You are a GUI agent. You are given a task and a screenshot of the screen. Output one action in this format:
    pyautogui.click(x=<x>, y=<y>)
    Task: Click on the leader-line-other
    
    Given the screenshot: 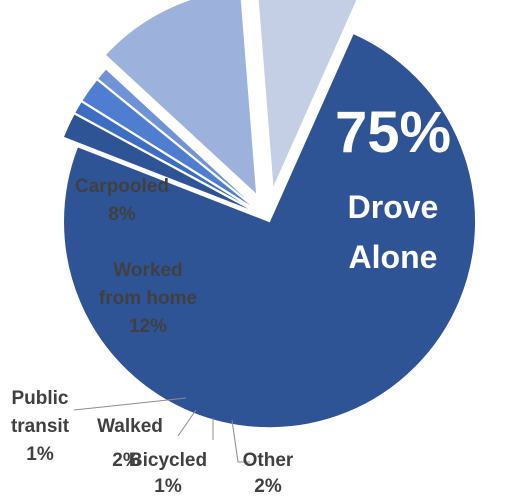 What is the action you would take?
    pyautogui.click(x=240, y=441)
    